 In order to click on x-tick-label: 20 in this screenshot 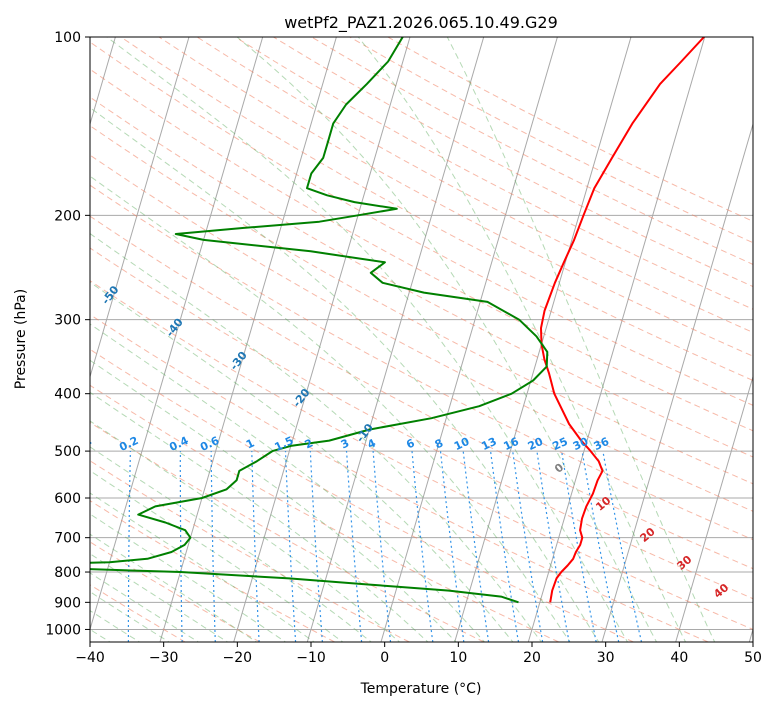, I will do `click(532, 658)`.